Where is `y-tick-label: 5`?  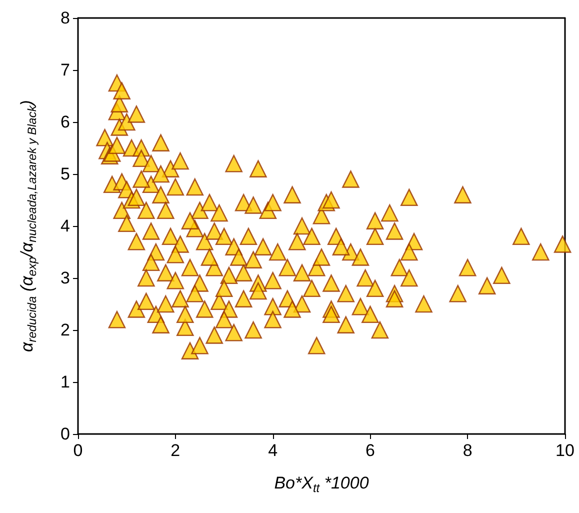 y-tick-label: 5 is located at coordinates (65, 174).